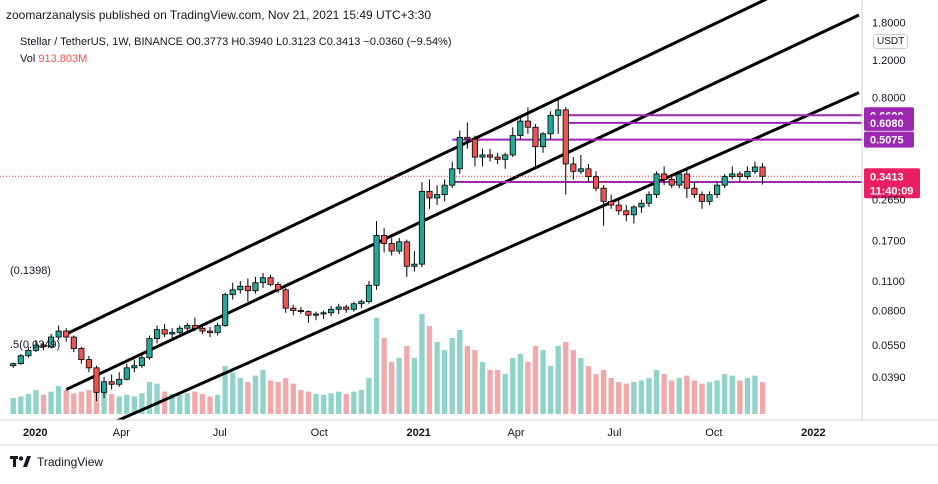 This screenshot has width=938, height=484. What do you see at coordinates (35, 345) in the screenshot?
I see `channel-annotation-lower: .5(0.0349)` at bounding box center [35, 345].